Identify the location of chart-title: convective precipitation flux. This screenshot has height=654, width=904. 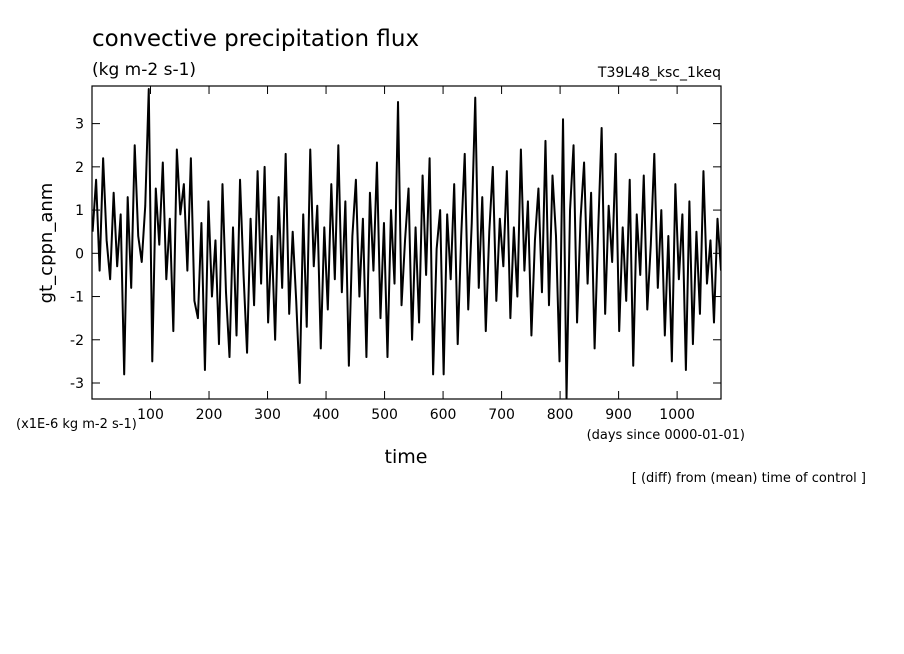
(255, 39).